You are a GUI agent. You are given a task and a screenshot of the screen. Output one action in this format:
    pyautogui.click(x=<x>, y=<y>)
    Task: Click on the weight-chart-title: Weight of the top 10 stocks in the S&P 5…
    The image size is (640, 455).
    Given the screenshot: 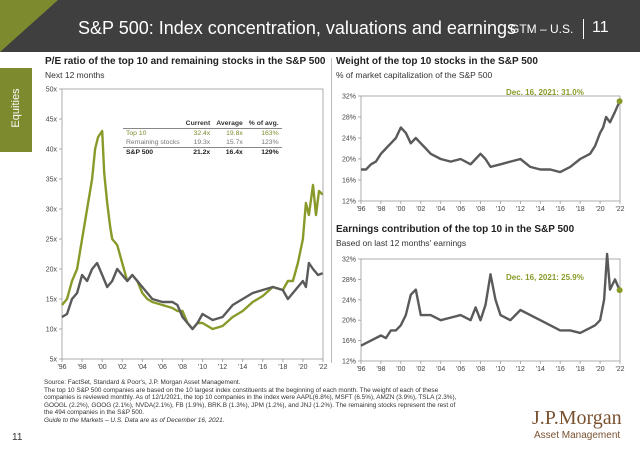 What is the action you would take?
    pyautogui.click(x=437, y=61)
    